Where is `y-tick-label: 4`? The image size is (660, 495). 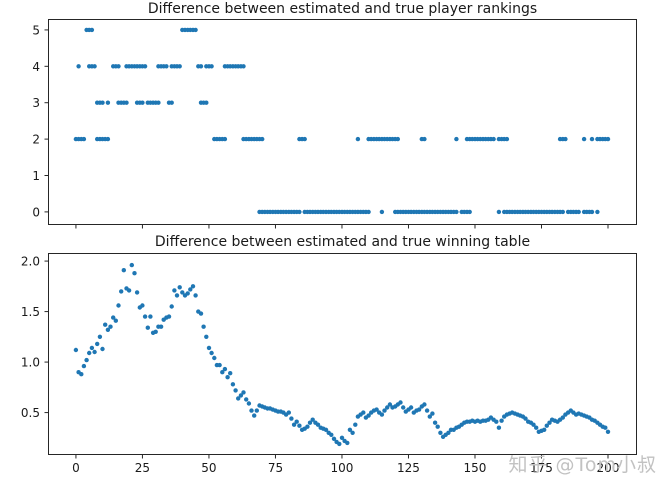
y-tick-label: 4 is located at coordinates (36, 67).